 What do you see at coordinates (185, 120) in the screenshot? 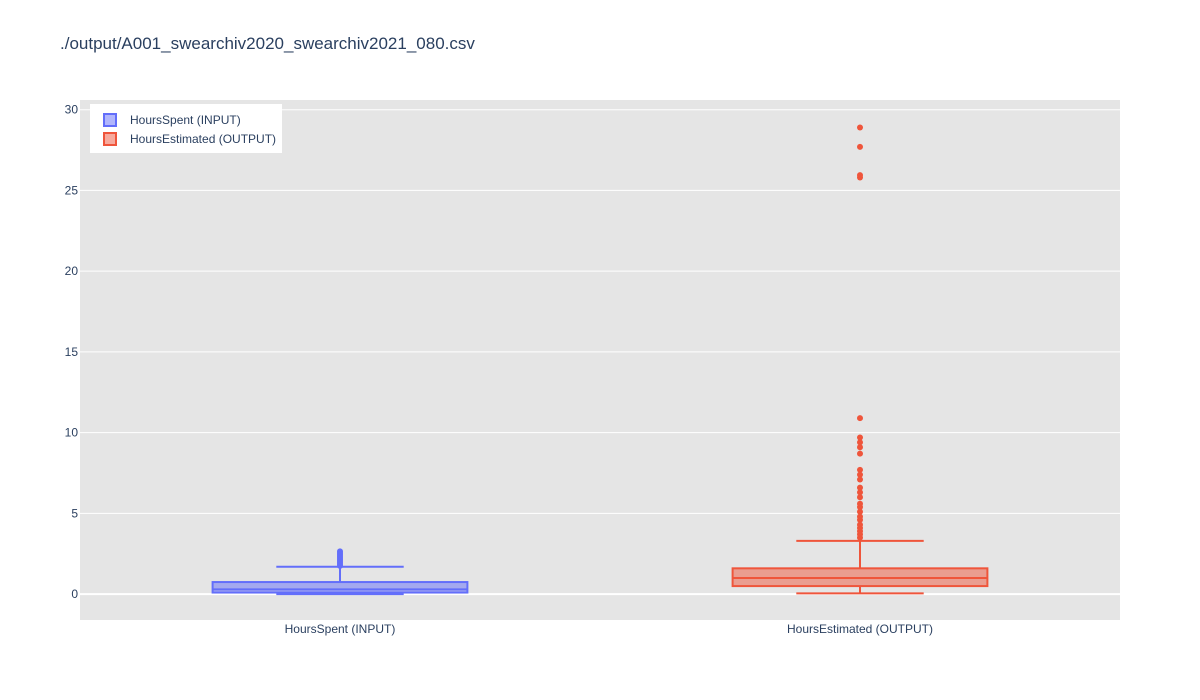
I see `legend-label: HoursSpent (INPUT)` at bounding box center [185, 120].